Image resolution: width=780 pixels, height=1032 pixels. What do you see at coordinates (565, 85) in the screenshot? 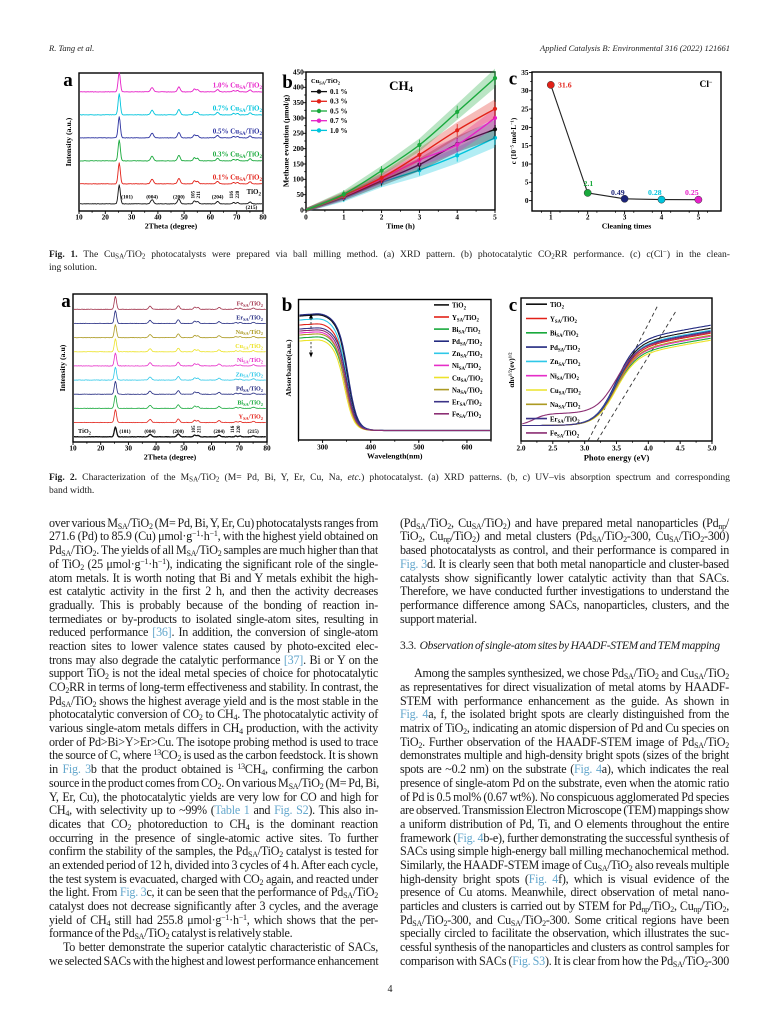
I see `svg-text: 31.6` at bounding box center [565, 85].